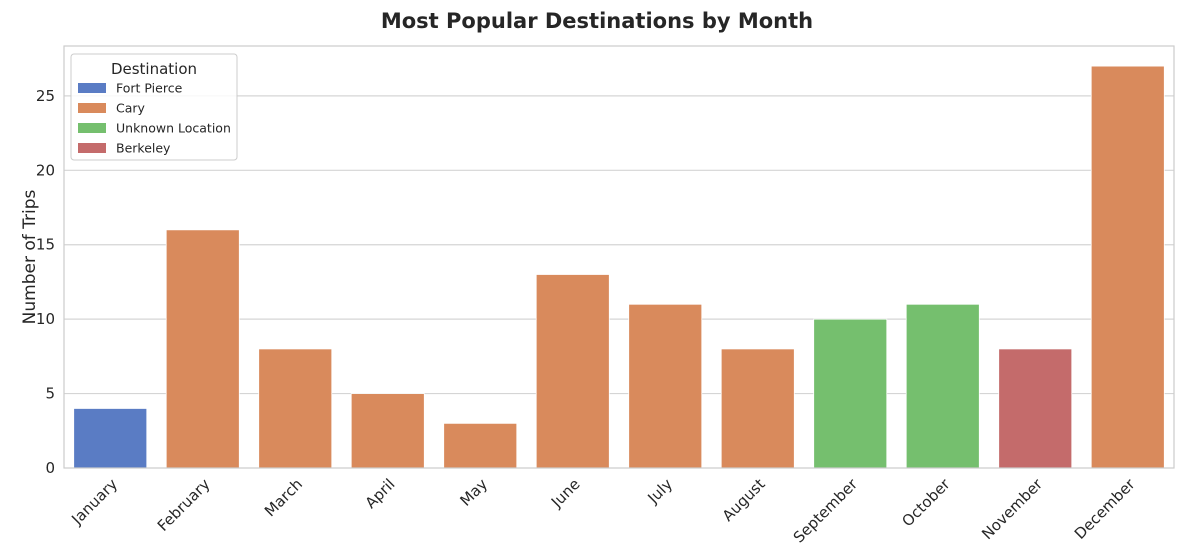 Image resolution: width=1184 pixels, height=560 pixels. Describe the element at coordinates (94, 502) in the screenshot. I see `x-tick-label: January` at that location.